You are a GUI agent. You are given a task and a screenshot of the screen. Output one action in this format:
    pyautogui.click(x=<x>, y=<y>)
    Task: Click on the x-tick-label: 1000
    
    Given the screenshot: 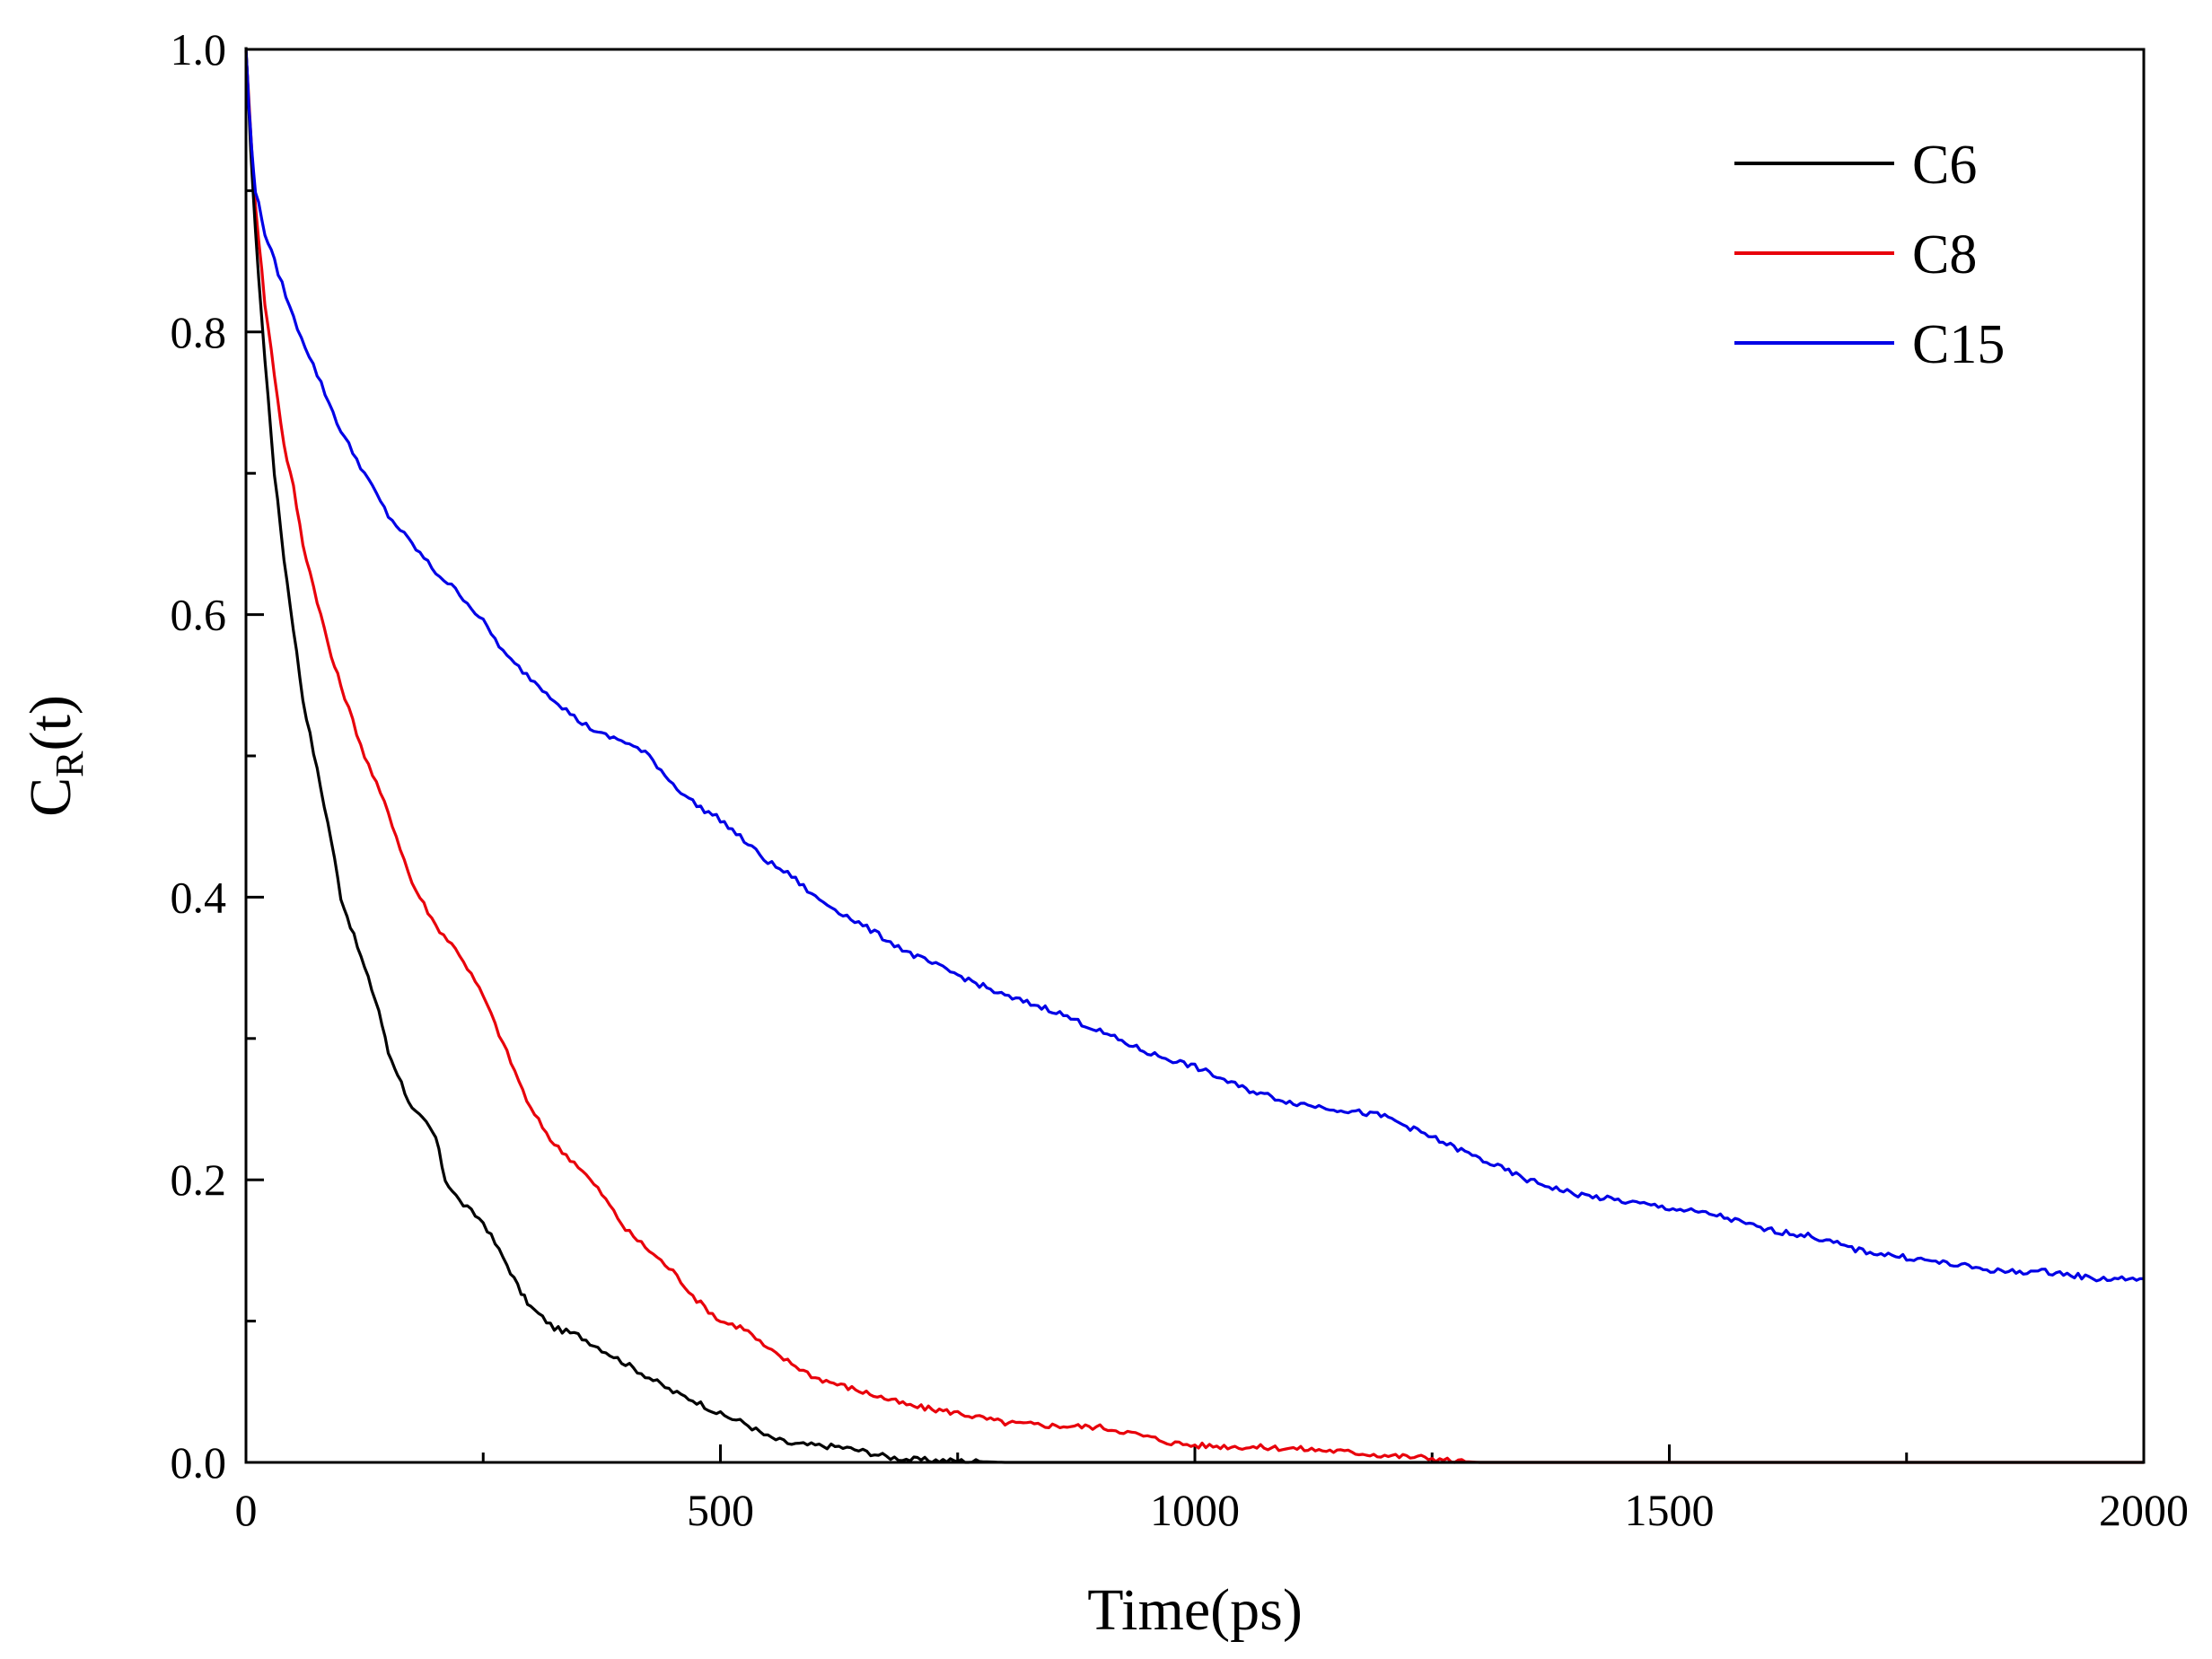 What is the action you would take?
    pyautogui.click(x=1195, y=1510)
    